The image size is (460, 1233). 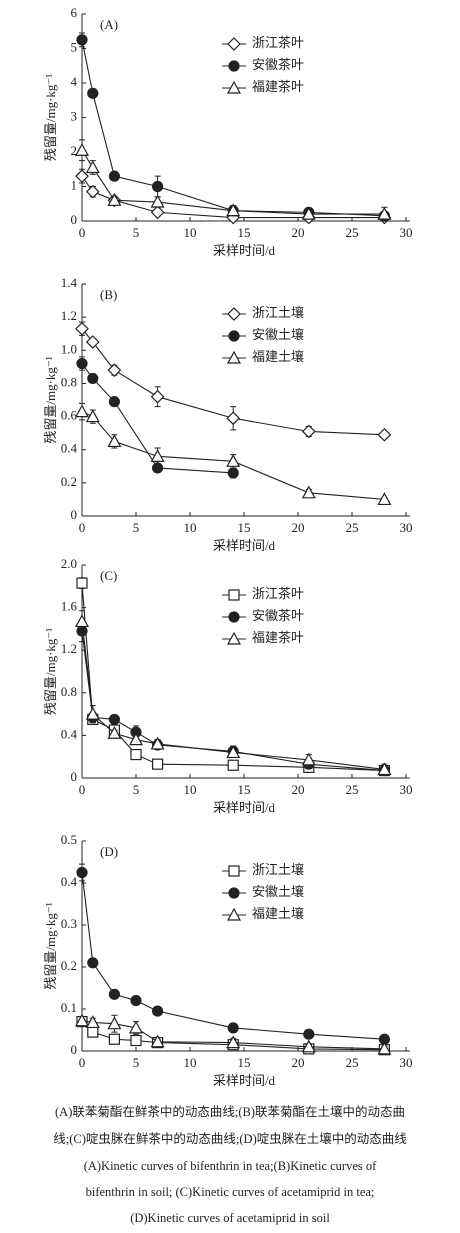 I want to click on panel-label: (D), so click(x=109, y=851).